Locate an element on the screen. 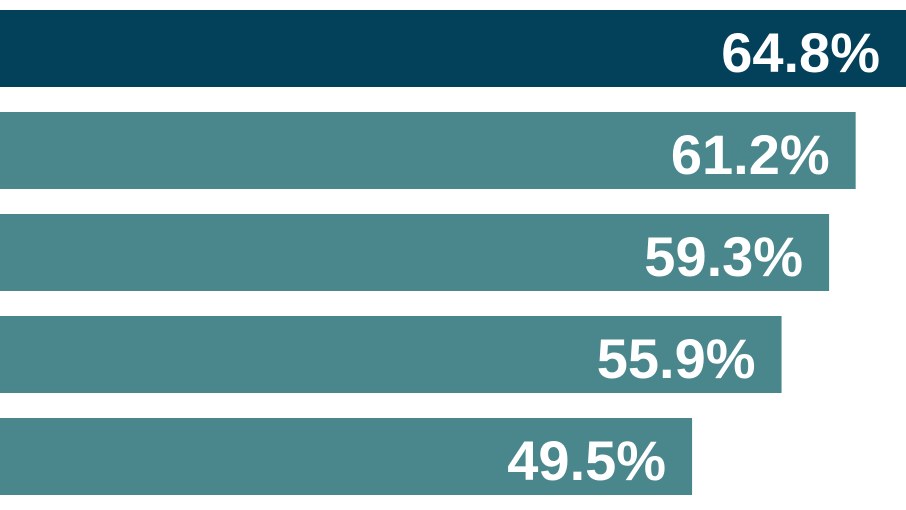 This screenshot has height=510, width=906. value-label: 55.9% is located at coordinates (676, 358).